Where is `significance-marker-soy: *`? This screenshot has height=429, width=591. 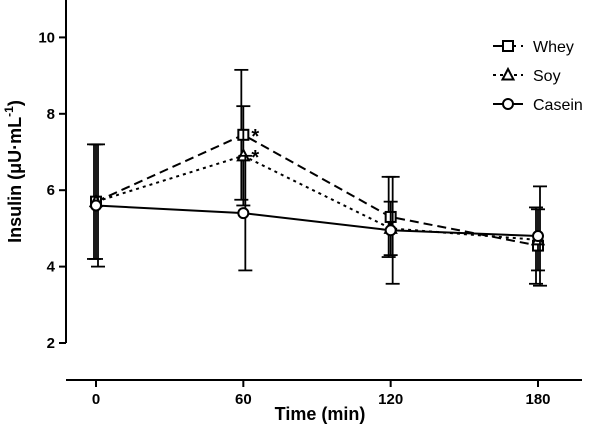 significance-marker-soy: * is located at coordinates (255, 158).